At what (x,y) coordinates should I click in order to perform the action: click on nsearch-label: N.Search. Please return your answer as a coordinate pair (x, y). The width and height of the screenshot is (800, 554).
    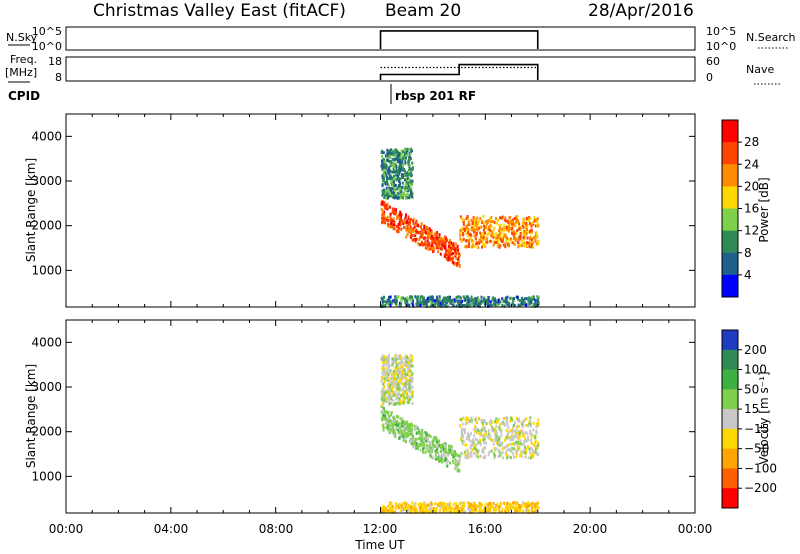
    Looking at the image, I should click on (771, 37).